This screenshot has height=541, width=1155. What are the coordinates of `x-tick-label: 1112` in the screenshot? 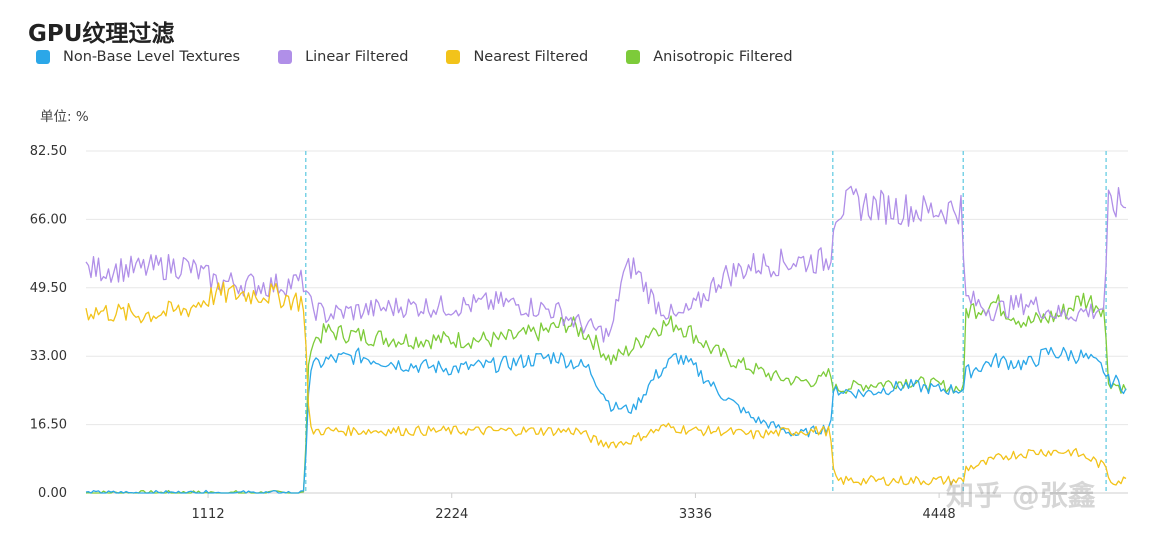 It's located at (208, 514).